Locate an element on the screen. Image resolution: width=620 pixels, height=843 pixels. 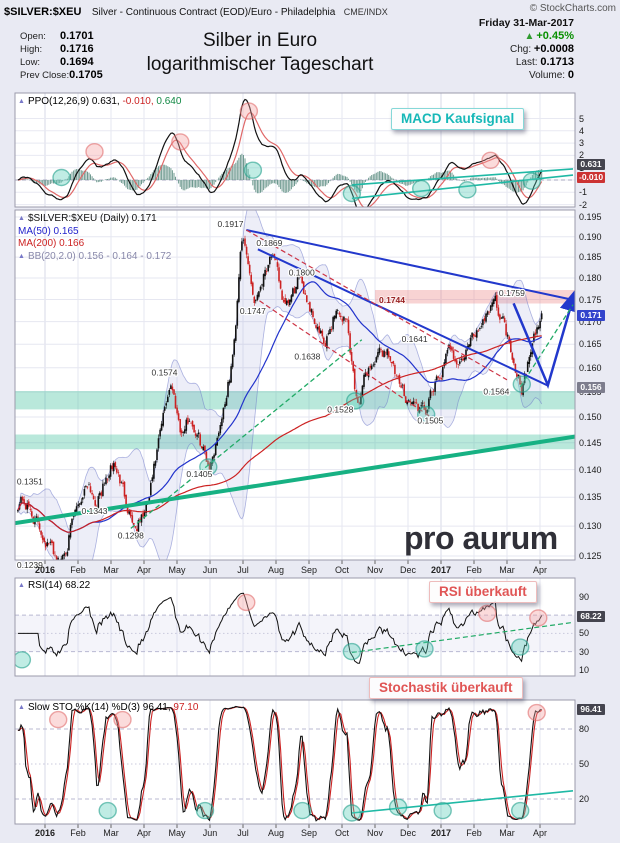
price-label: 0.1405 is located at coordinates (199, 474).